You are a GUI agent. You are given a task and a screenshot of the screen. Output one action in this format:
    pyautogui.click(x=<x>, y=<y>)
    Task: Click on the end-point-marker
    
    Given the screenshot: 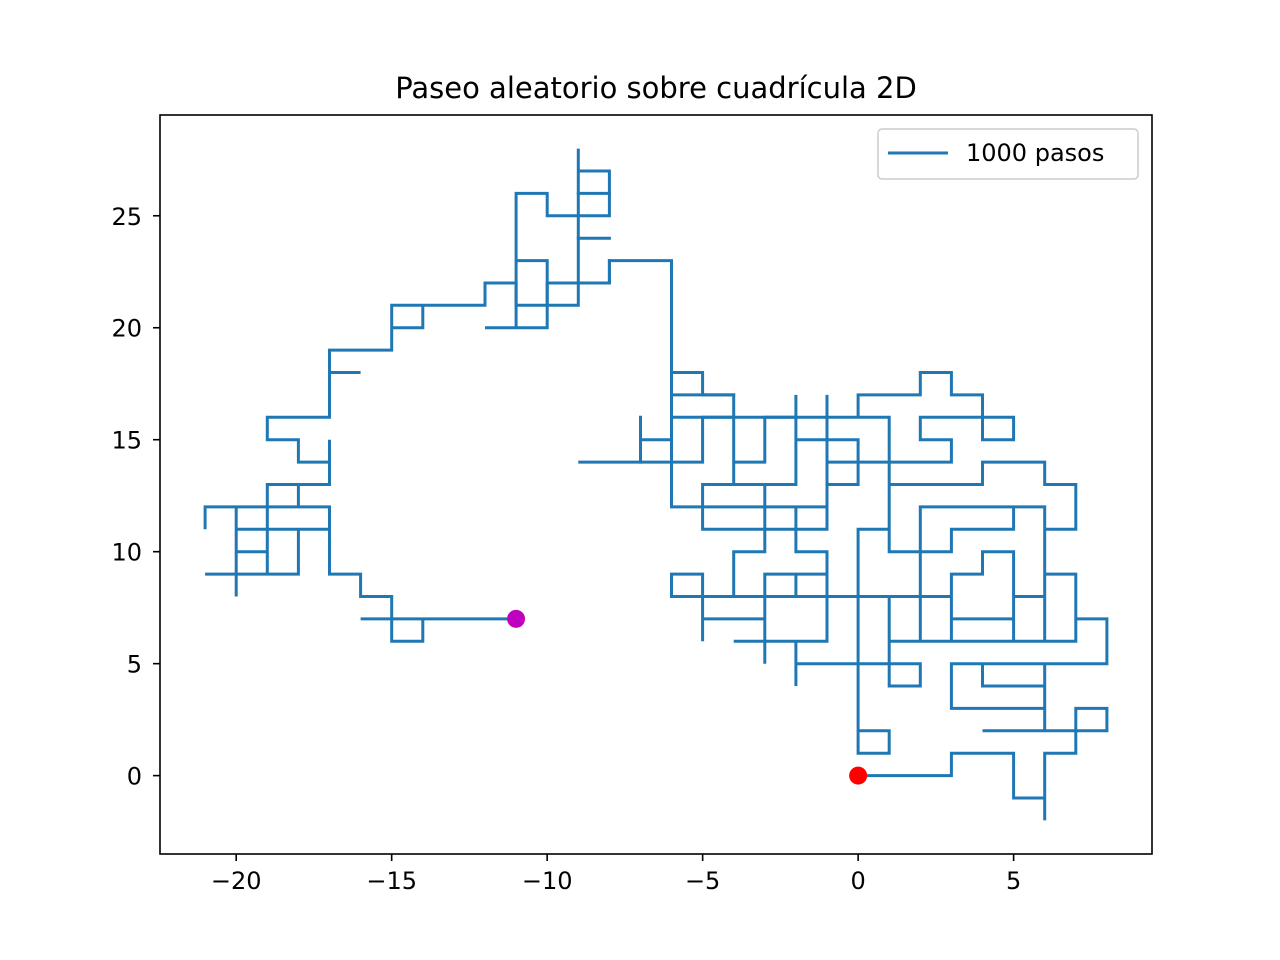 What is the action you would take?
    pyautogui.click(x=516, y=618)
    